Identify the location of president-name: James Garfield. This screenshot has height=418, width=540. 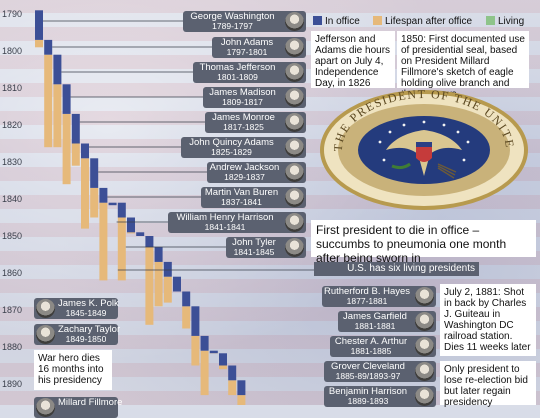
(375, 316).